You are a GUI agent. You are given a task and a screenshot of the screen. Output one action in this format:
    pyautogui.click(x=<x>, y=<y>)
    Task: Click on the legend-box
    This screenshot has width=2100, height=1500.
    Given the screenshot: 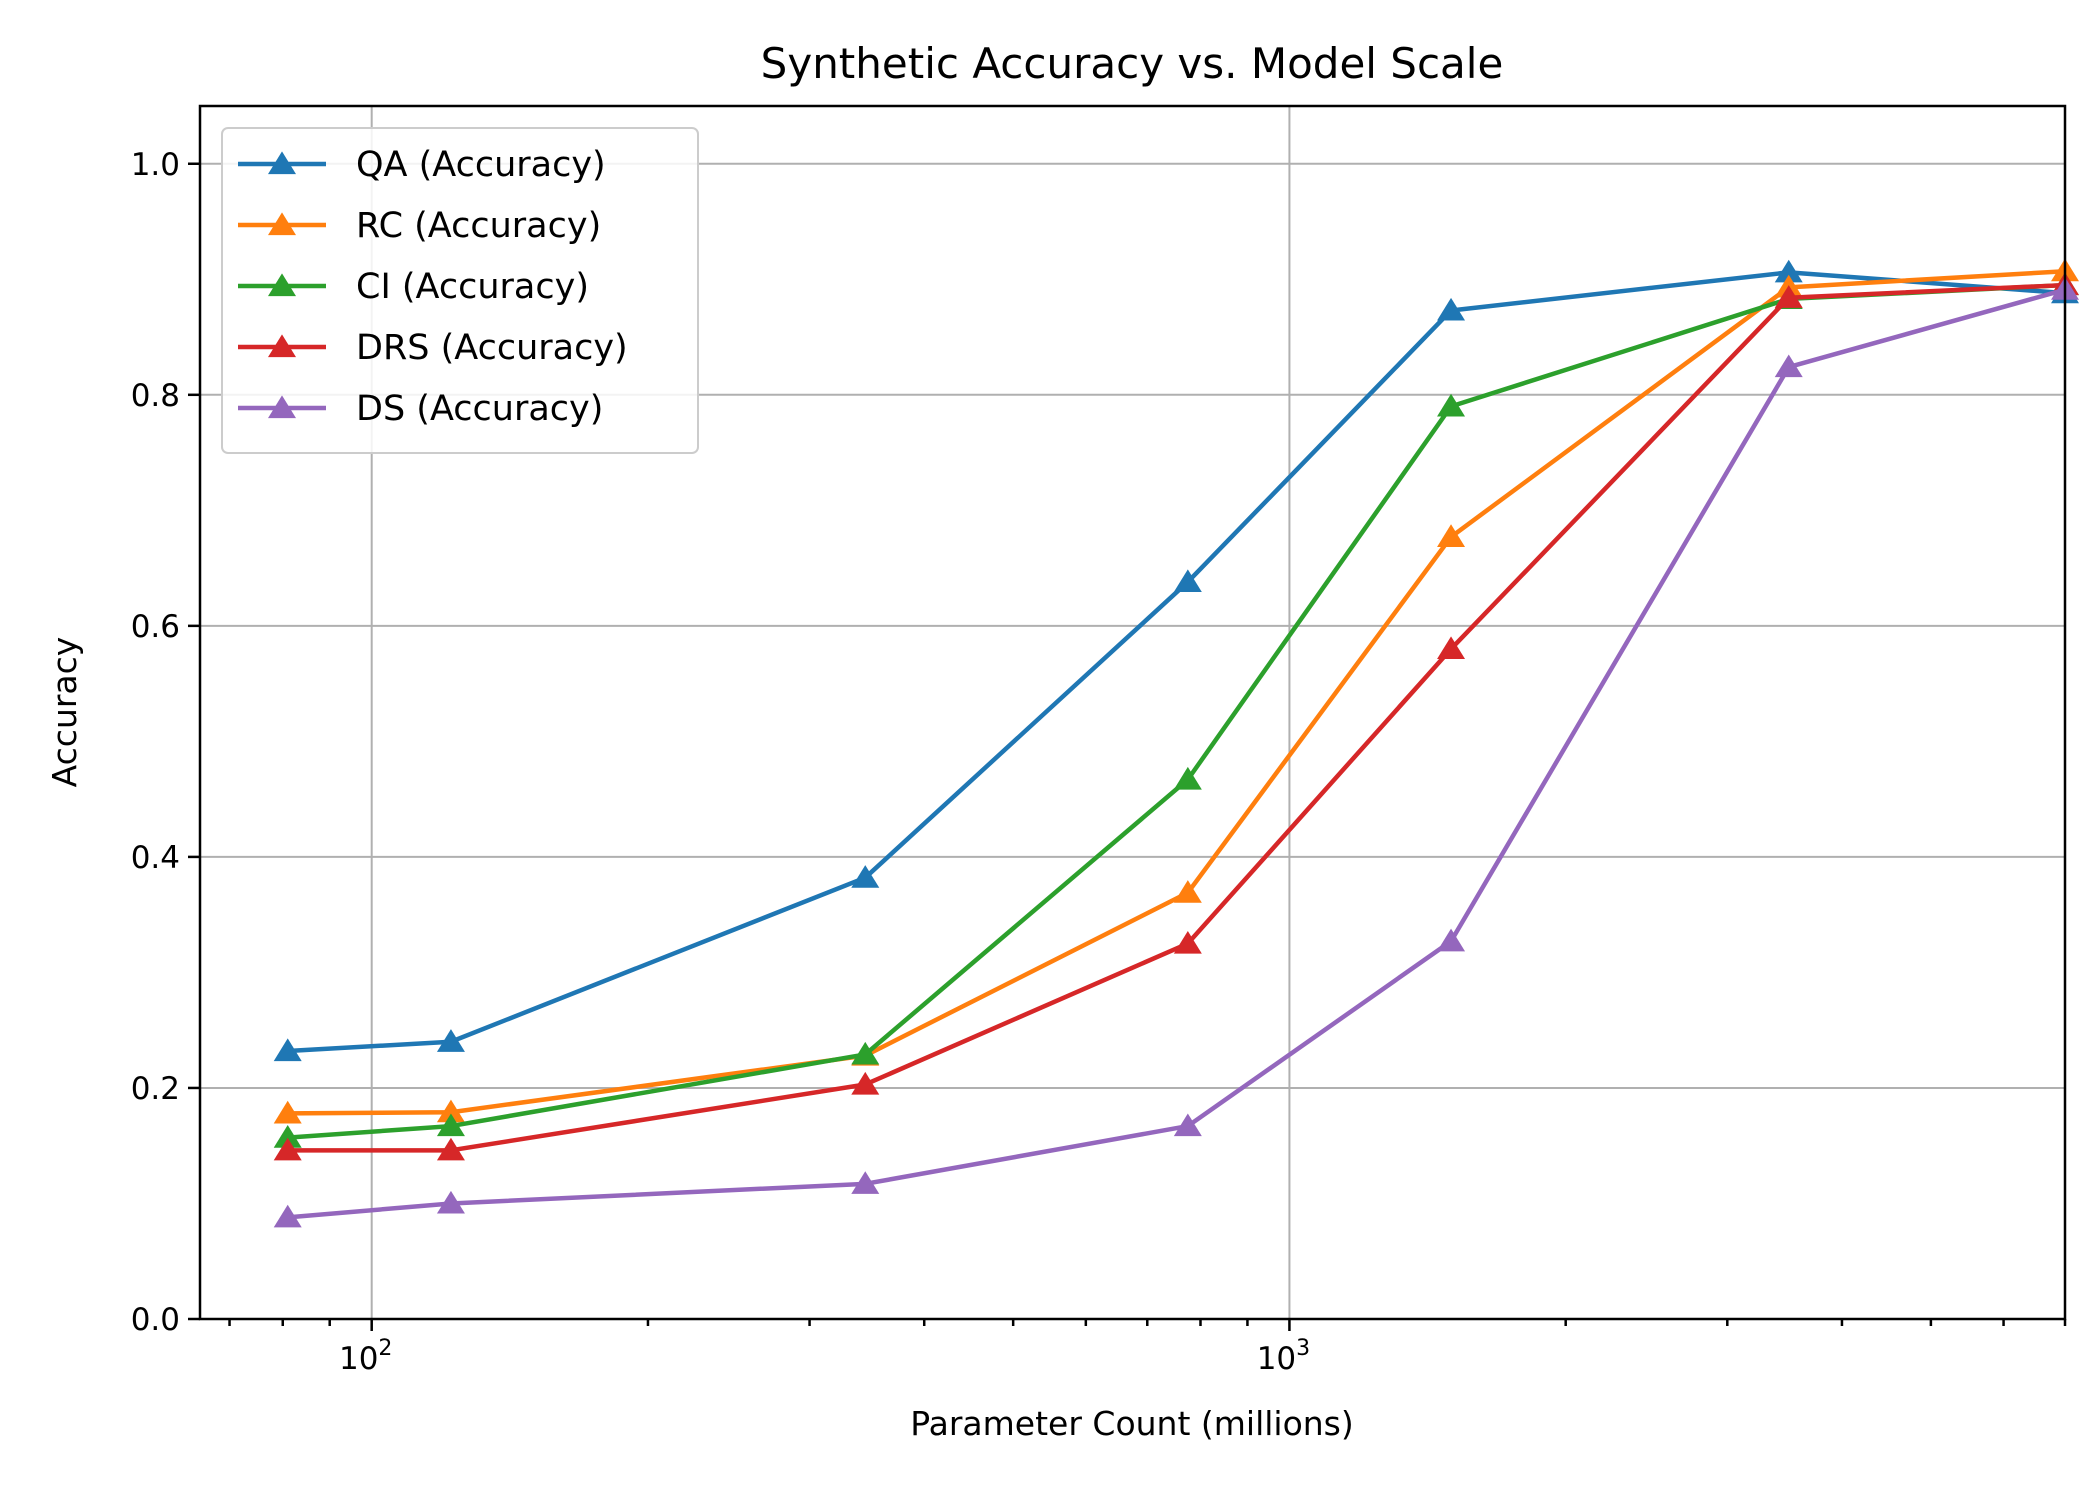 What is the action you would take?
    pyautogui.click(x=460, y=290)
    